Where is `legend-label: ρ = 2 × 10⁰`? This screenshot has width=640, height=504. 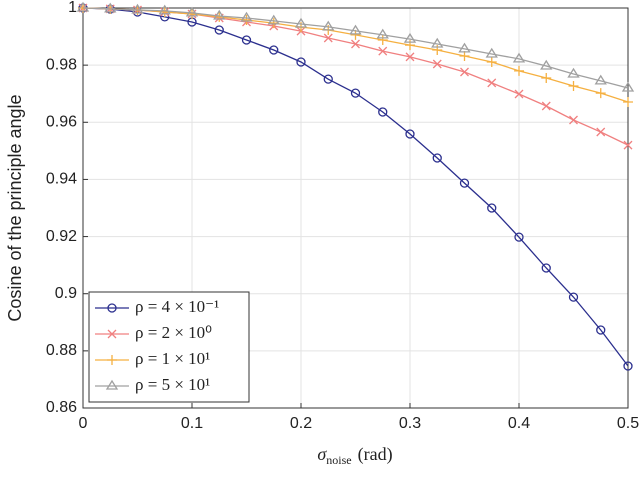
legend-label: ρ = 2 × 10⁰ is located at coordinates (173, 332).